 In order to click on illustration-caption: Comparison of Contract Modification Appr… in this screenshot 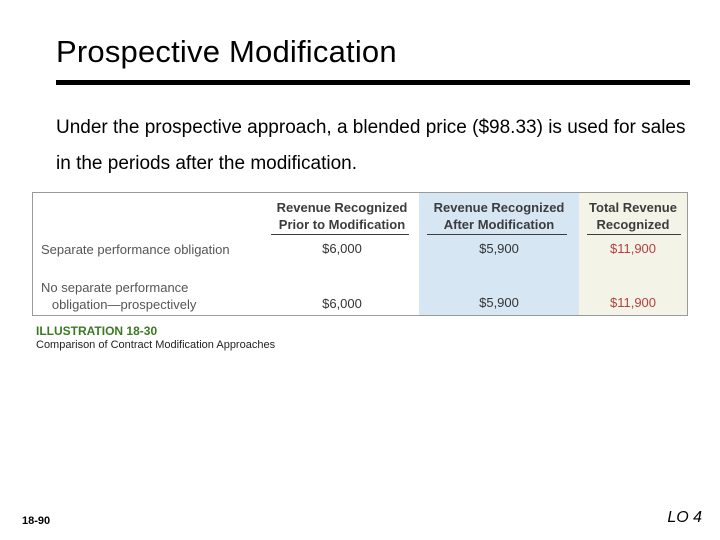, I will do `click(156, 345)`.